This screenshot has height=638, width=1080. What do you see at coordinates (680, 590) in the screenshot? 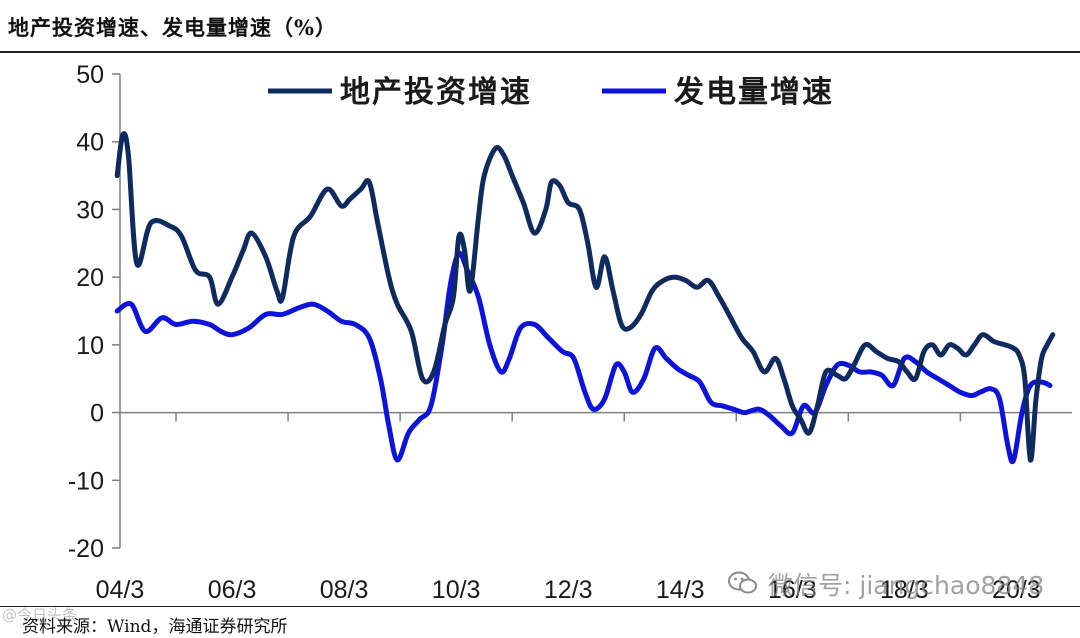
I see `x-tick-label: 14/3` at bounding box center [680, 590].